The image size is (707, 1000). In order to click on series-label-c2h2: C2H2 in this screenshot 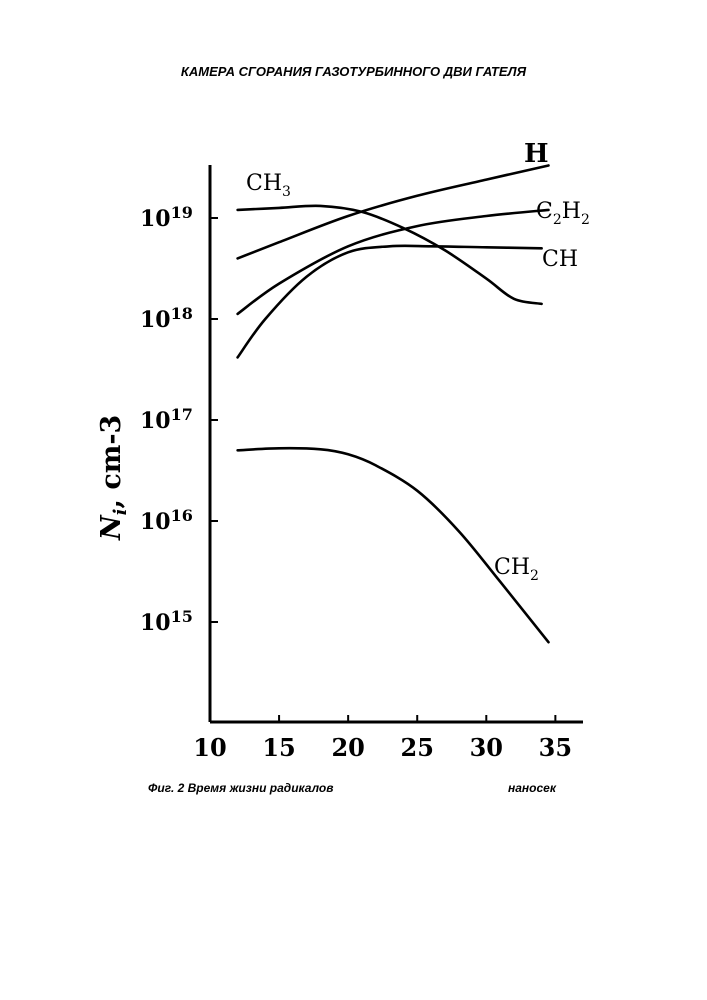, I will do `click(563, 213)`.